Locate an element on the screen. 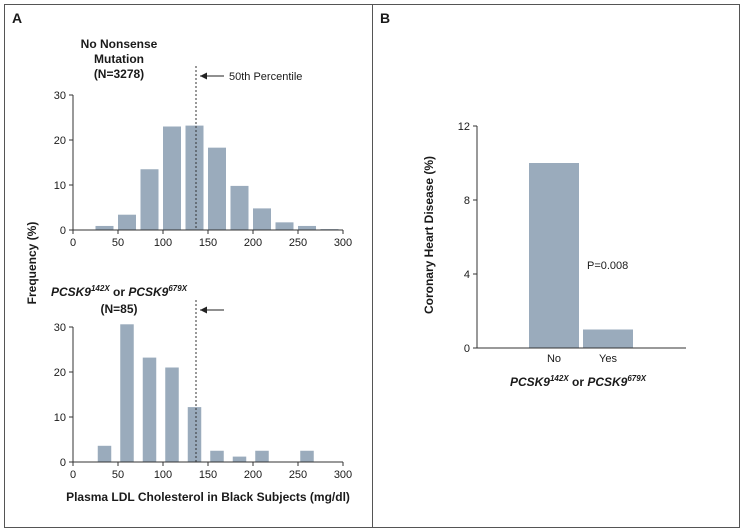 The width and height of the screenshot is (744, 532). a-bottom-axes: 0 50 100 150 200 250 300 0 10 20 30 is located at coordinates (203, 401).